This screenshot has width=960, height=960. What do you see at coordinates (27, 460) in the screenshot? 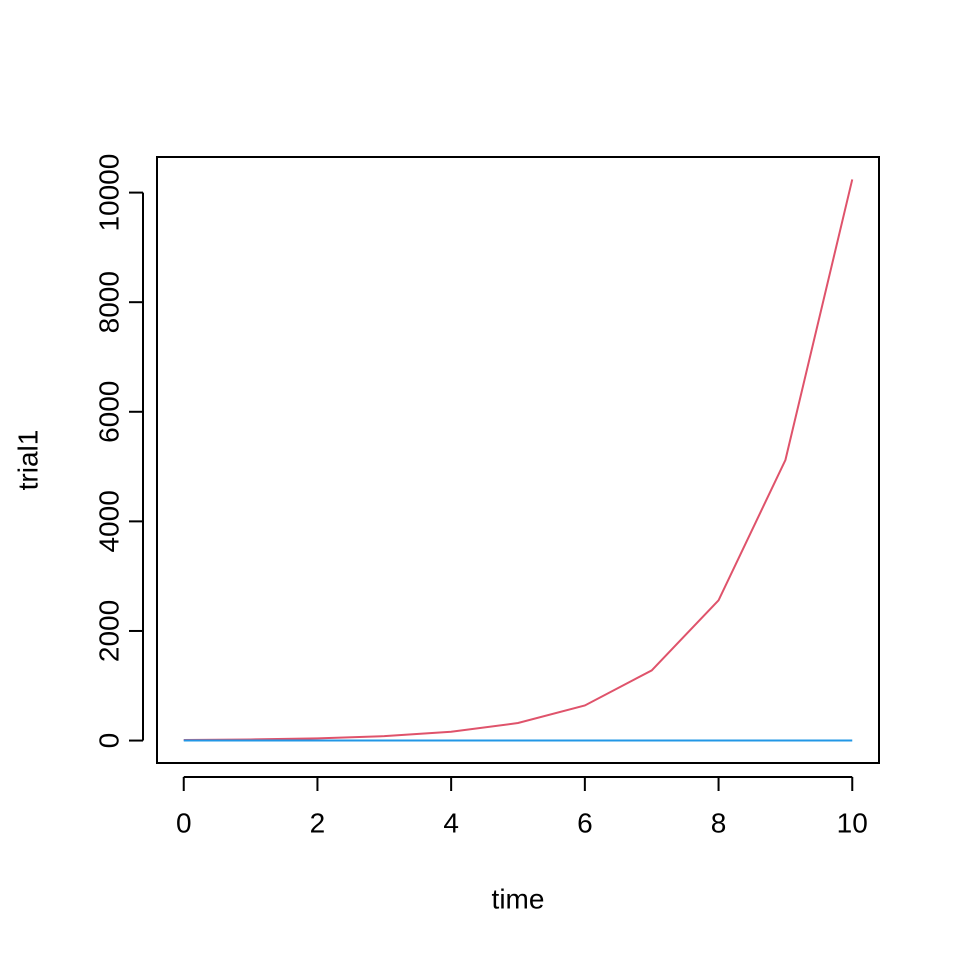
I see `y-axis-label: trial1` at bounding box center [27, 460].